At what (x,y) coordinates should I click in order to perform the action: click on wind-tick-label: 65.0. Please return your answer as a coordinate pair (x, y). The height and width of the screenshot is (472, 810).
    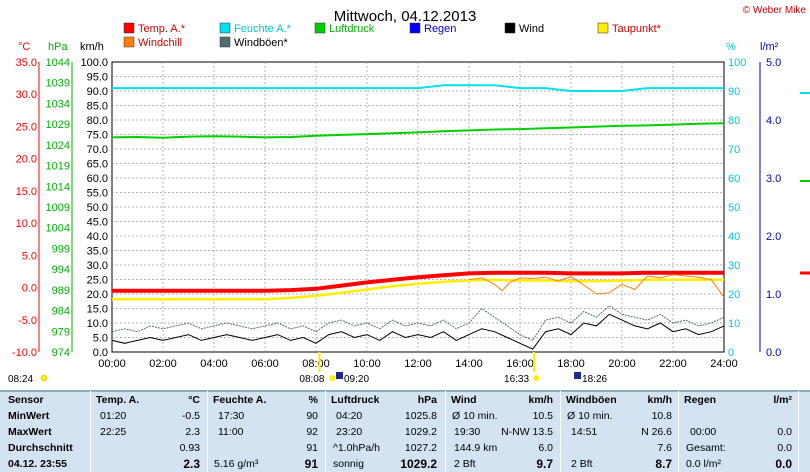
    Looking at the image, I should click on (97, 165).